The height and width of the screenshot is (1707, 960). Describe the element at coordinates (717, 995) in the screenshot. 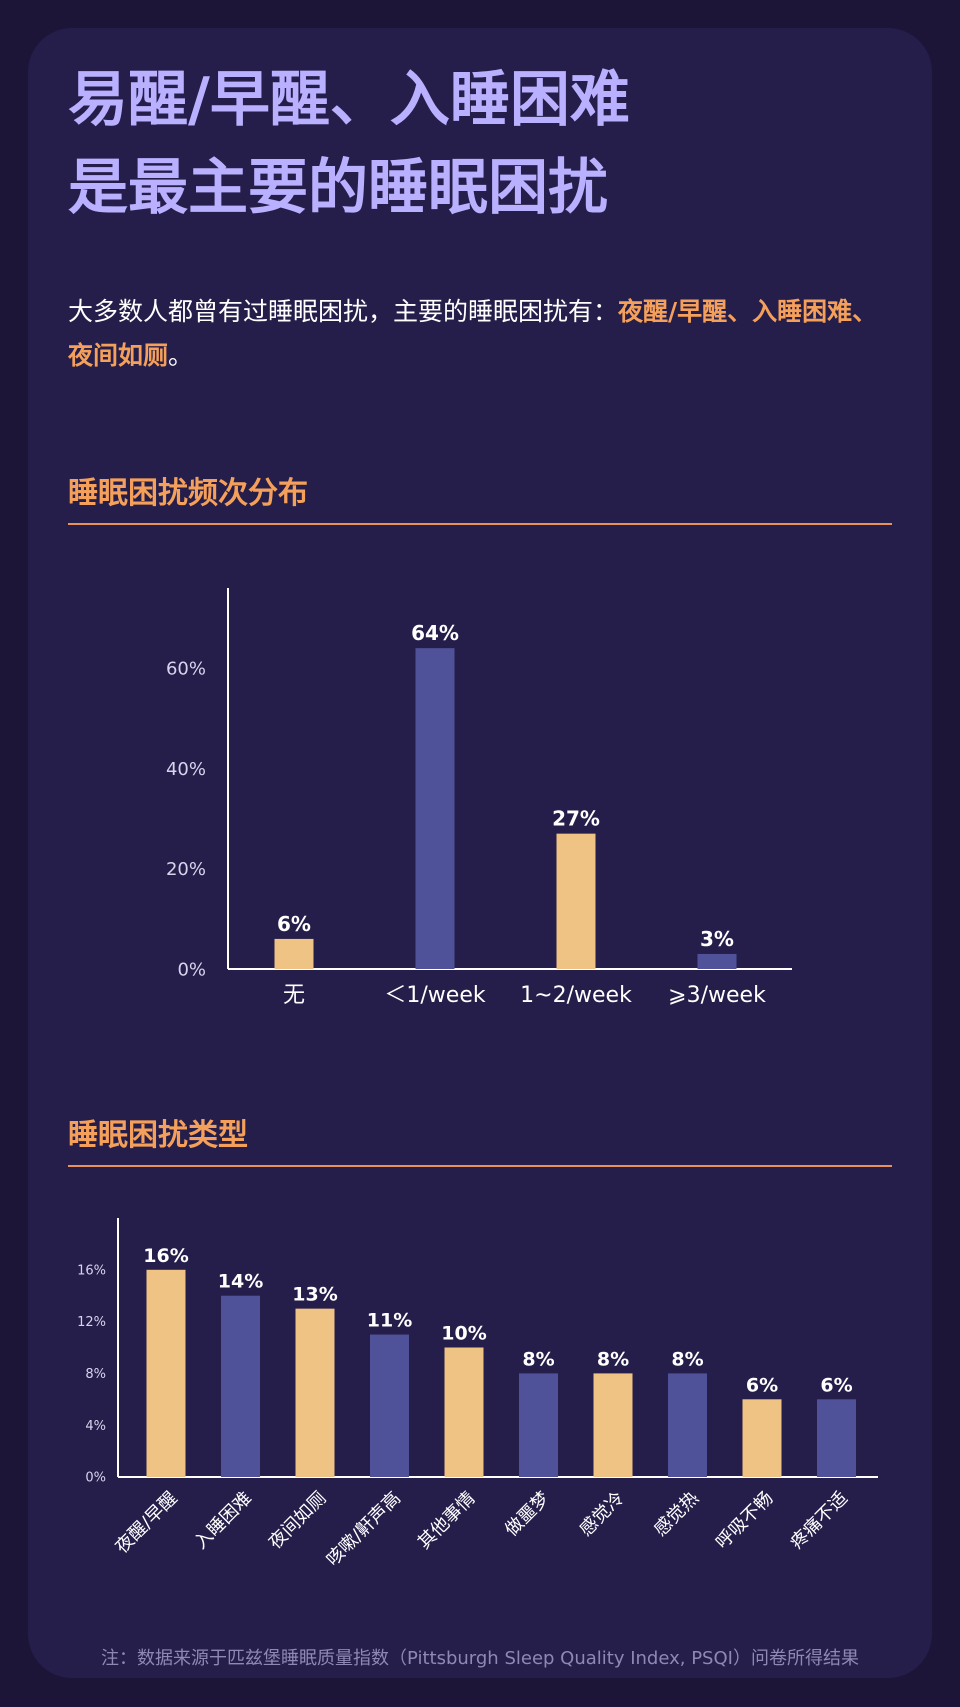

I see `x-category-label: ⩾3/week` at that location.